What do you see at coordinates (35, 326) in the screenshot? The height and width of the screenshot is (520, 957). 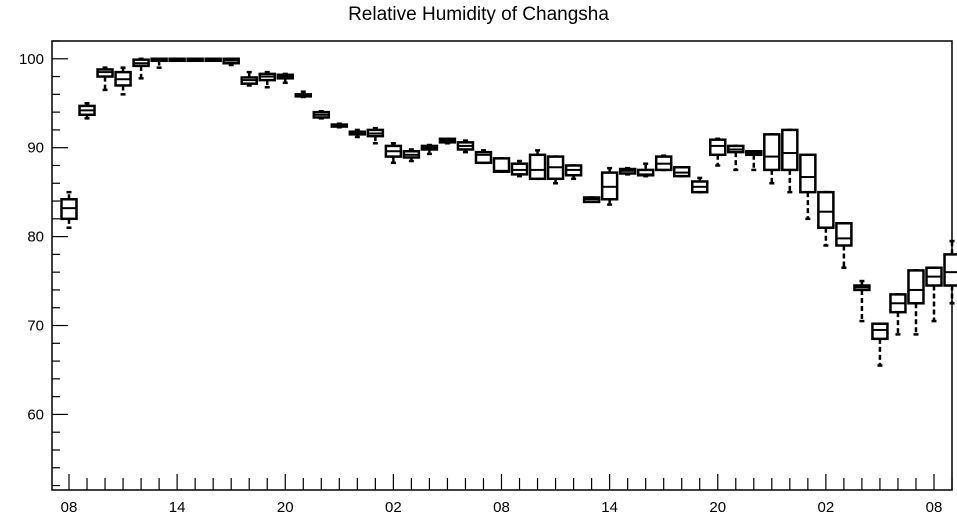 I see `y-tick-label: 70` at bounding box center [35, 326].